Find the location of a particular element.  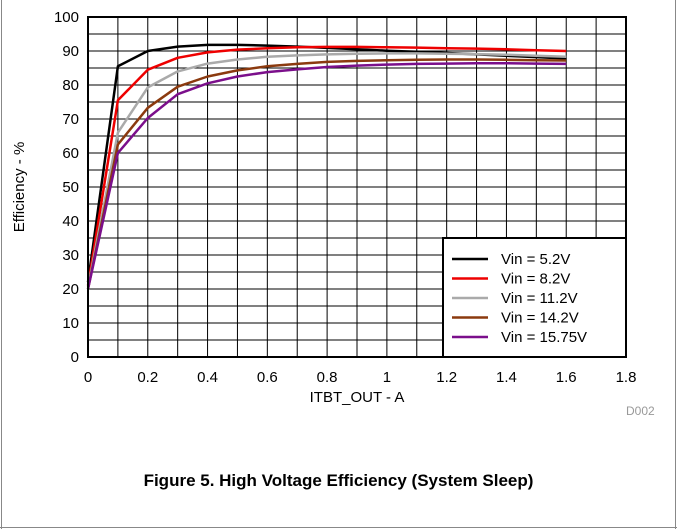

x-tick-label: 0.8 is located at coordinates (327, 377).